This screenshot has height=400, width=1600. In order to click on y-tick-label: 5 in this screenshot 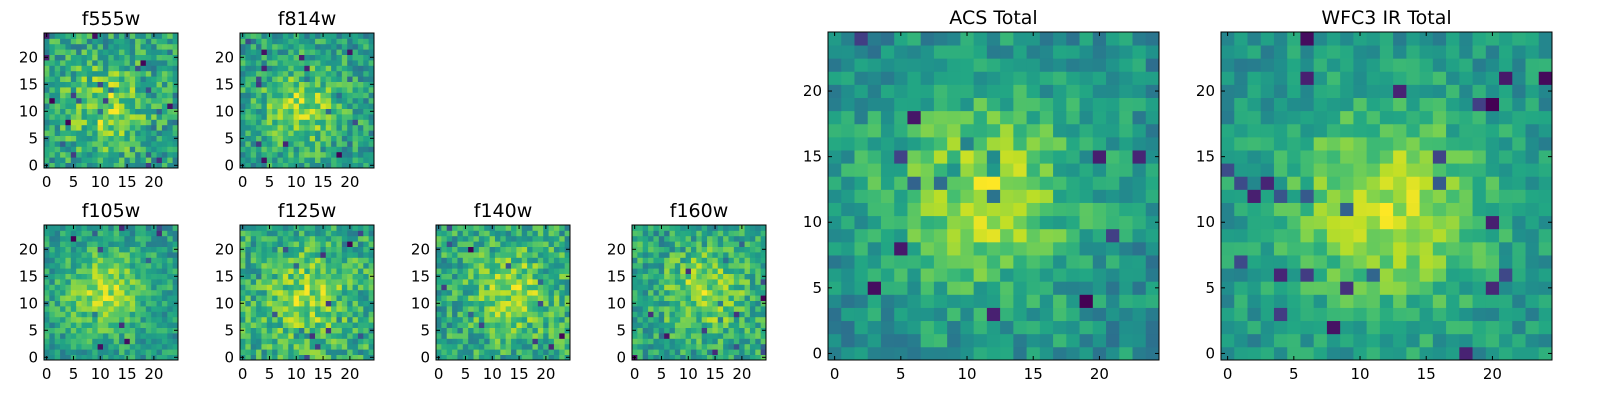, I will do `click(33, 138)`.